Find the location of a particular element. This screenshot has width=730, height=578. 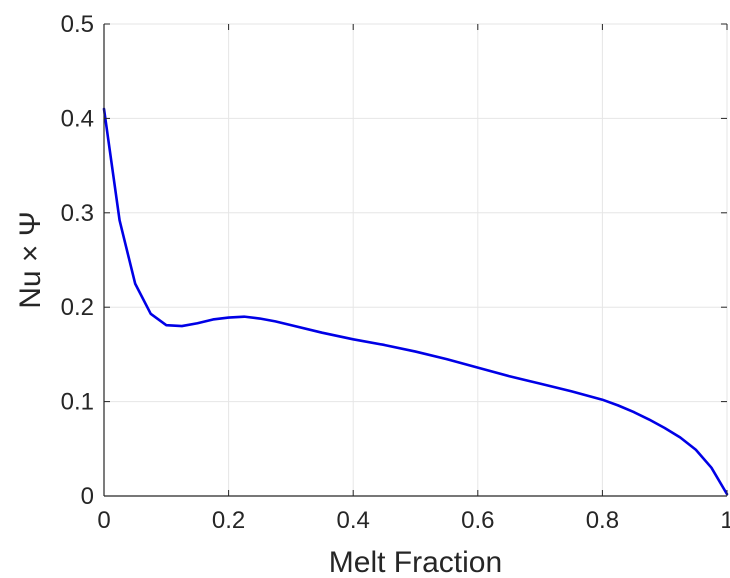

x-tick-labels: 0 0.2 0.4 0.6 0.8 1 is located at coordinates (413, 520).